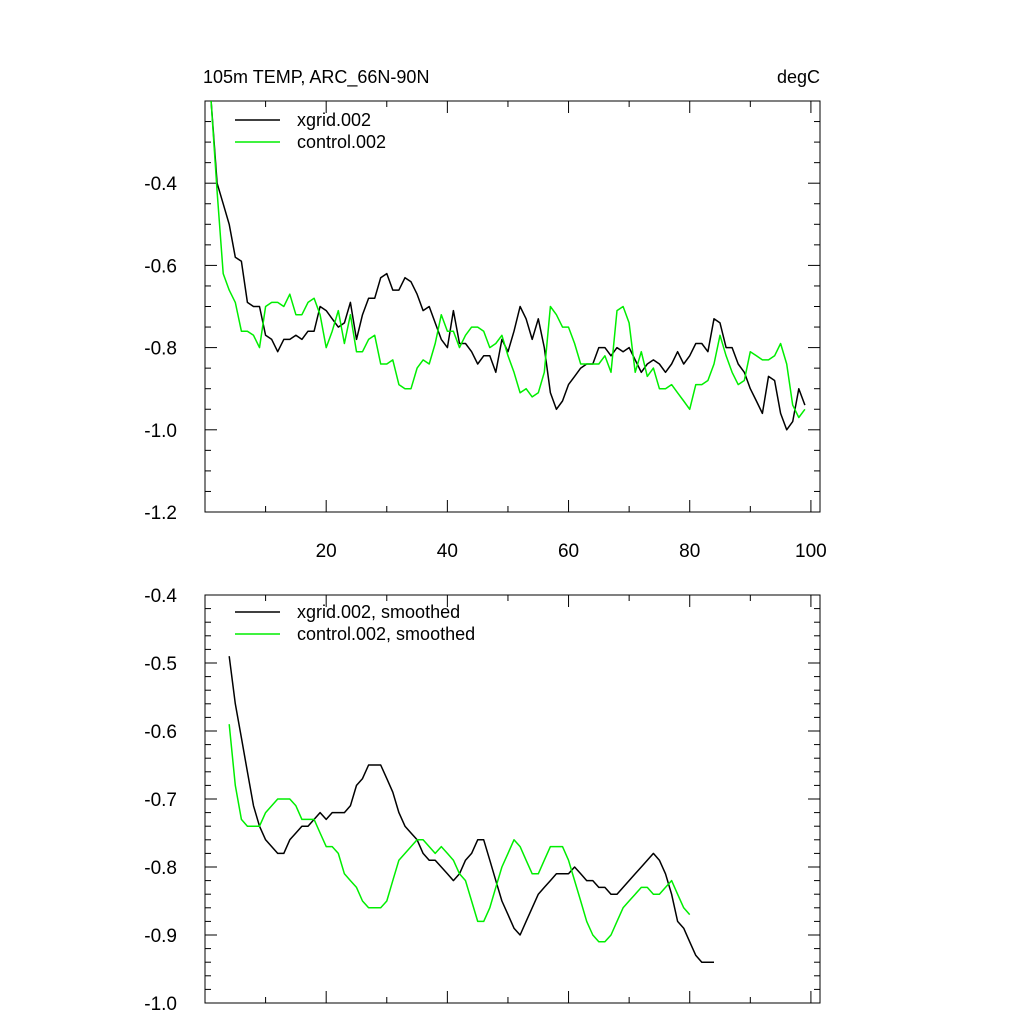 This screenshot has height=1024, width=1024. What do you see at coordinates (459, 833) in the screenshot?
I see `series-line-control` at bounding box center [459, 833].